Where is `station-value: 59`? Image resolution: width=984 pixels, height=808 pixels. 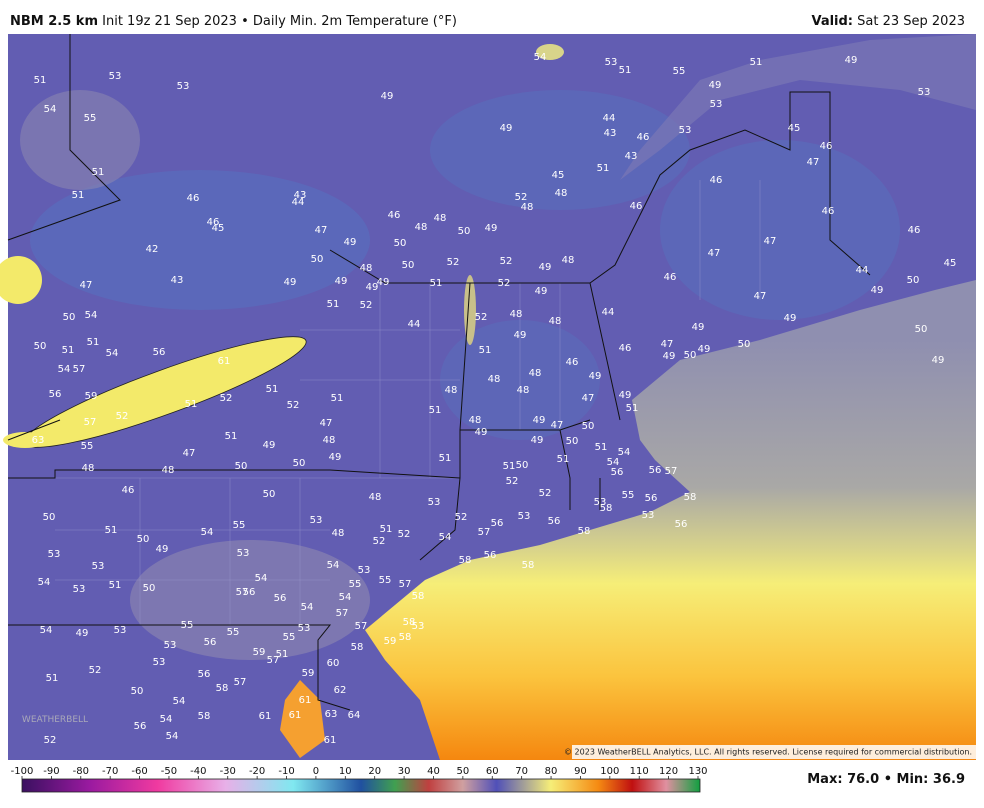 station-value: 59 is located at coordinates (390, 641).